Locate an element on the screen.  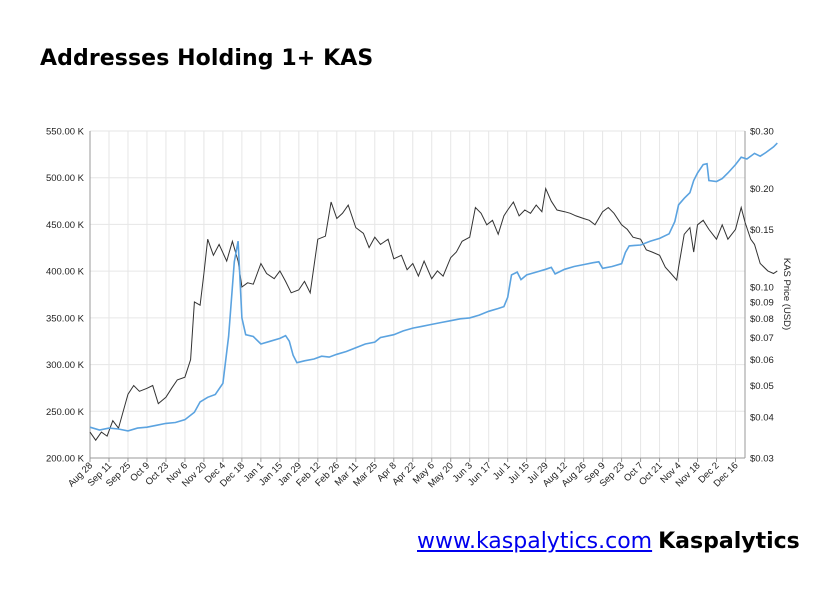
y2-tick-label: $0.06 is located at coordinates (762, 360).